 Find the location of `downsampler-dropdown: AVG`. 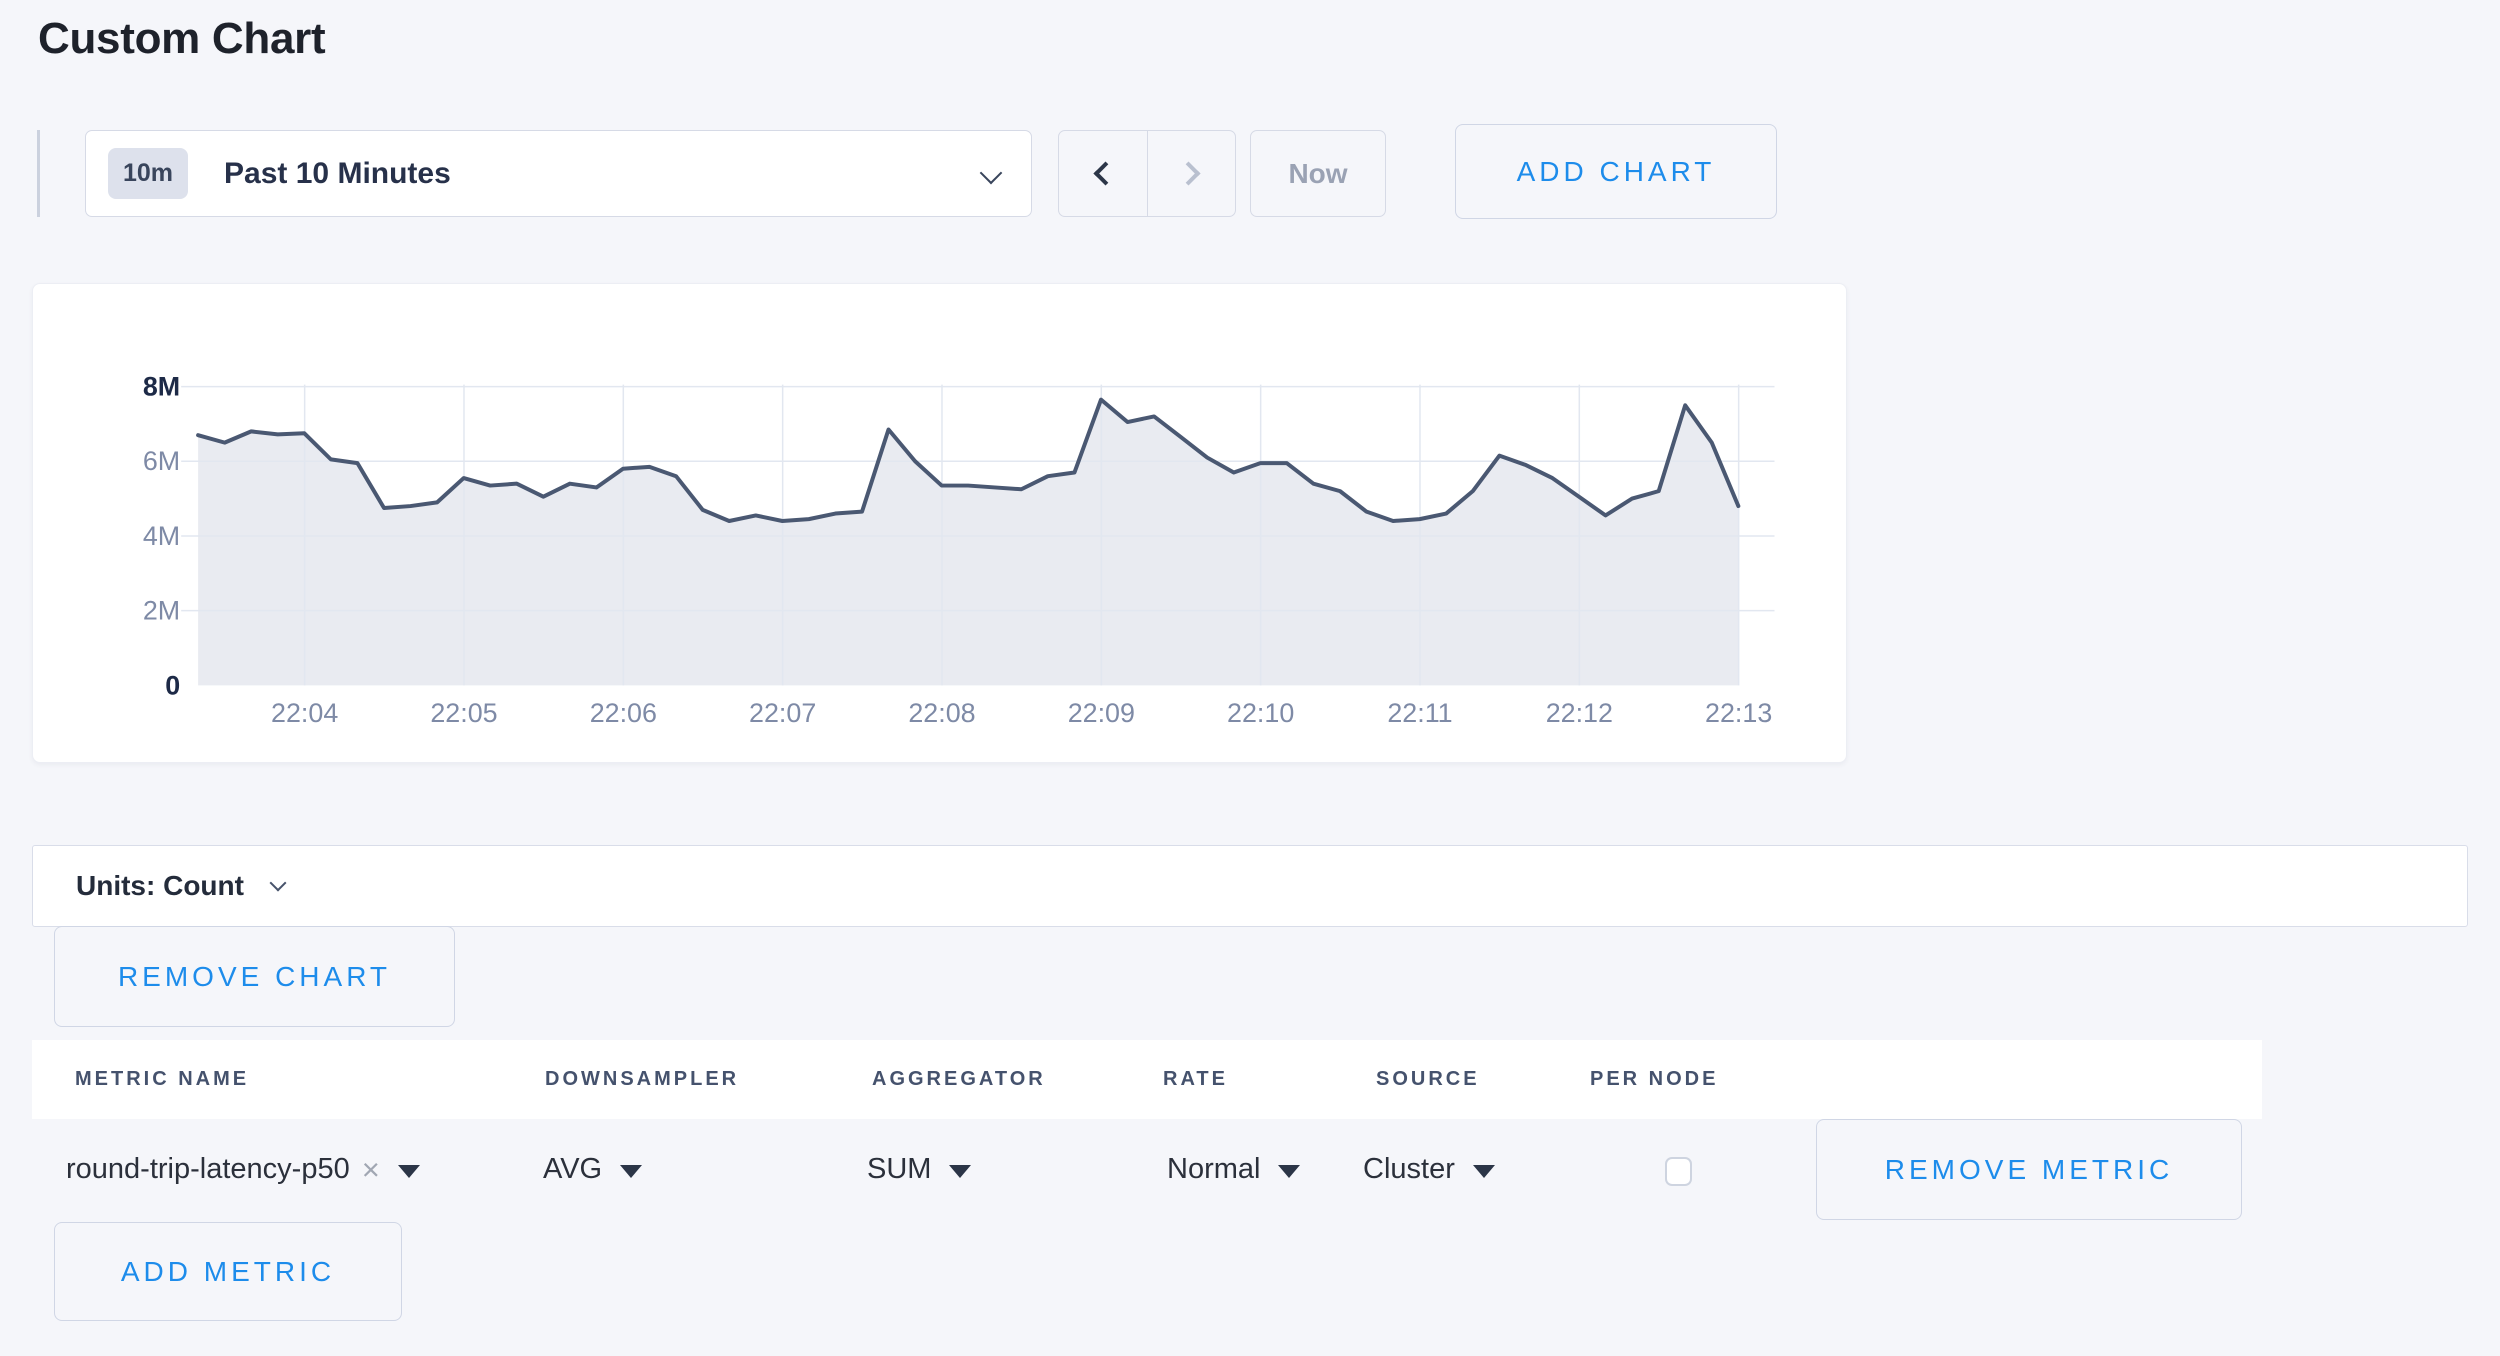

downsampler-dropdown: AVG is located at coordinates (593, 1169).